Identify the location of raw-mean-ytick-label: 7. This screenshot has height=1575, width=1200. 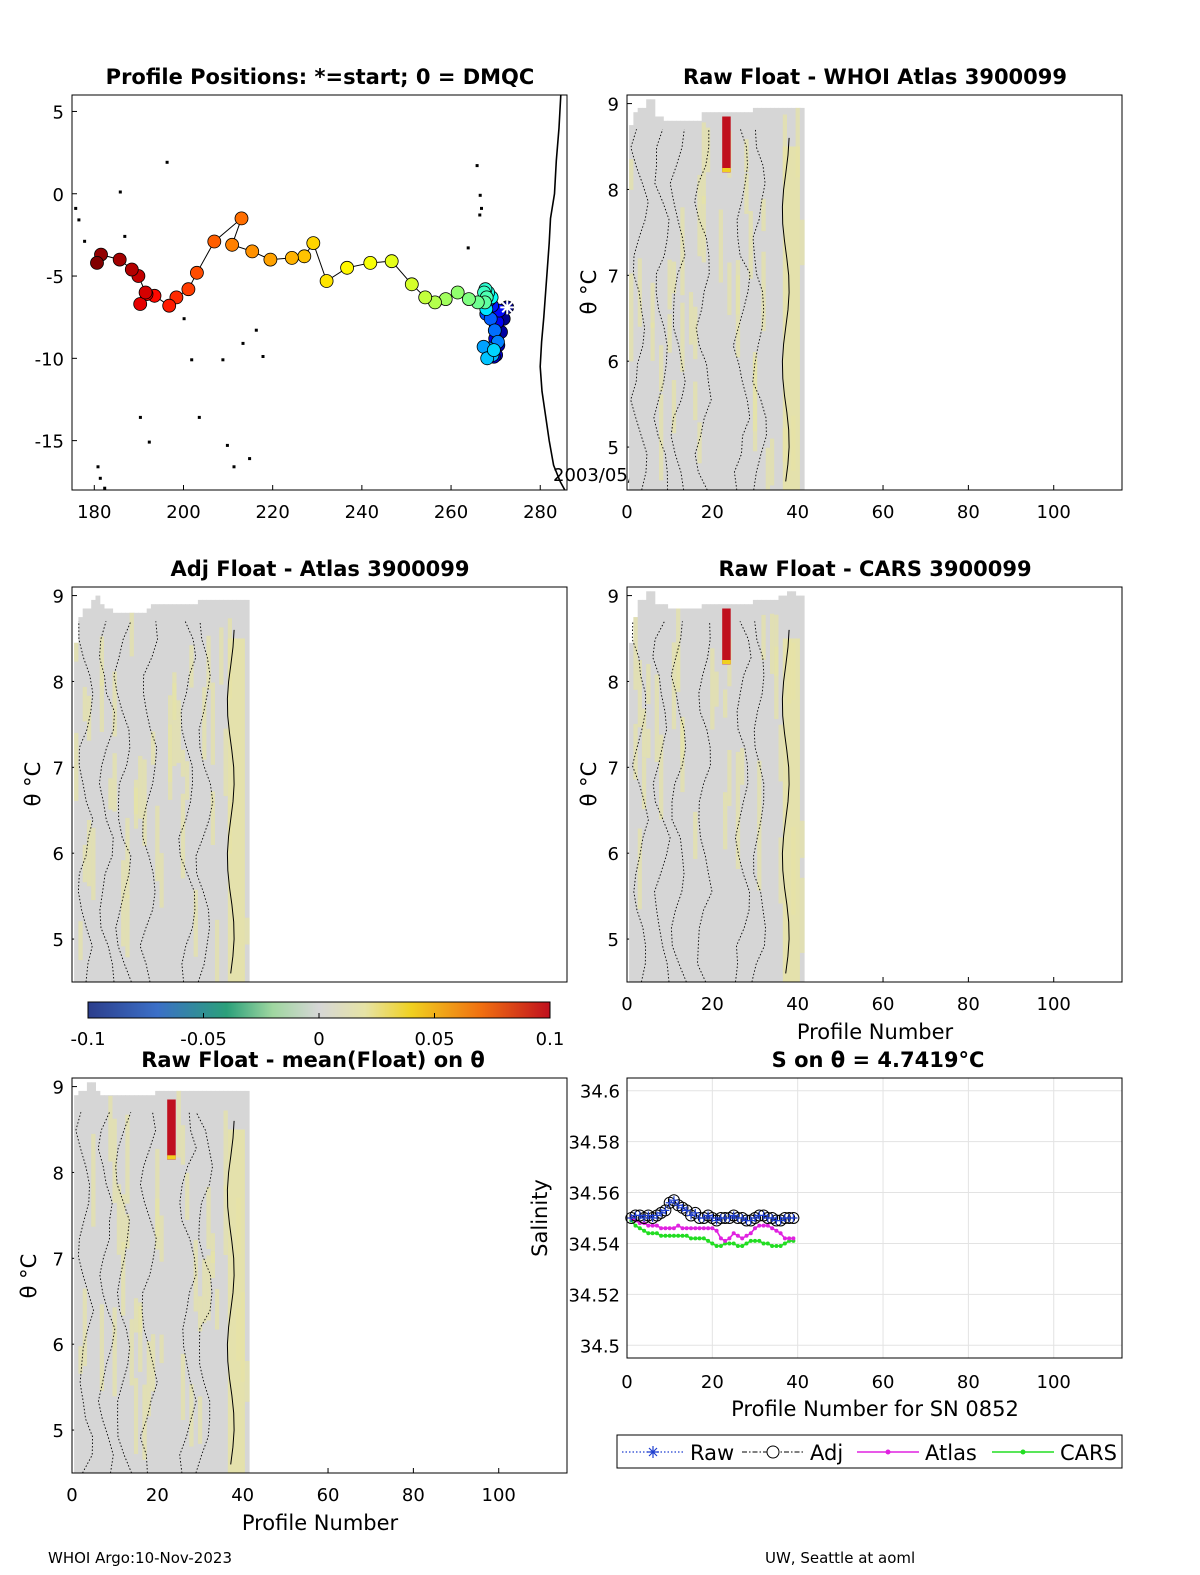
(58, 1259).